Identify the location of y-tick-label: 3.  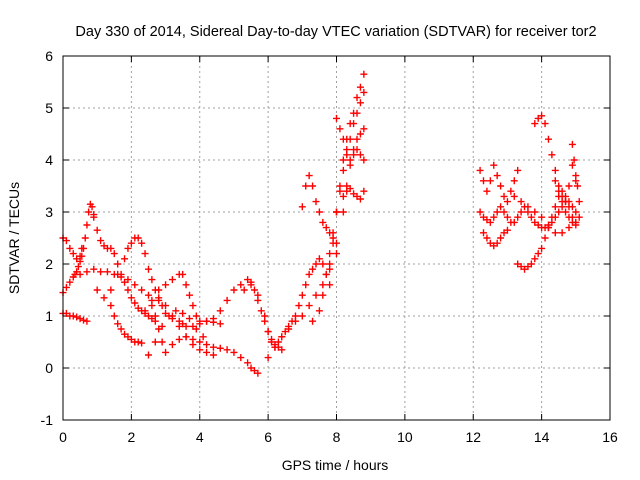
(49, 212).